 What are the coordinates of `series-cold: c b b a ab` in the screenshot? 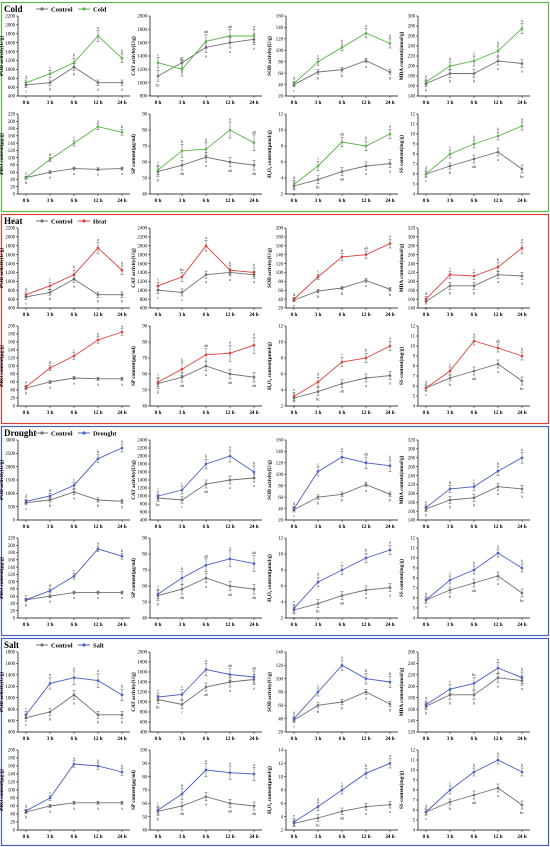 It's located at (206, 146).